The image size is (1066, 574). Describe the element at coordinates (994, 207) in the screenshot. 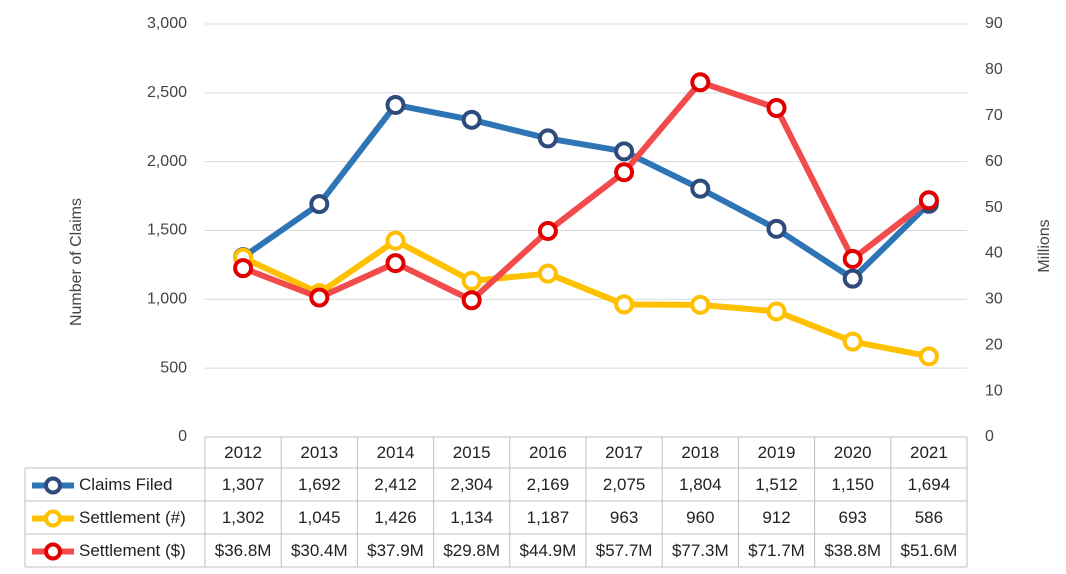

I see `y2-tick-label: 50` at that location.